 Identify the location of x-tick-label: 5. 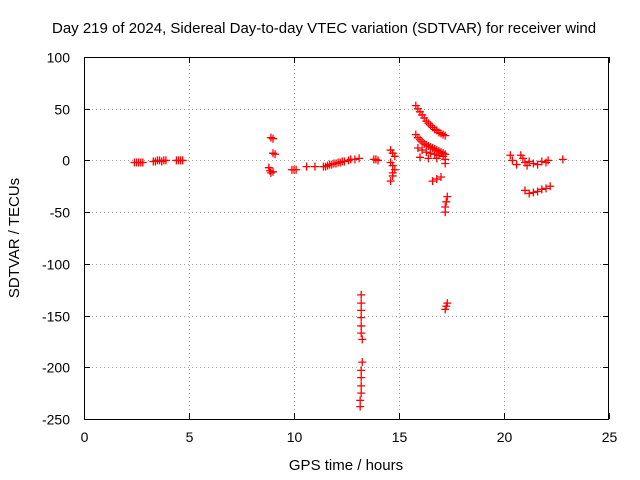
(190, 437).